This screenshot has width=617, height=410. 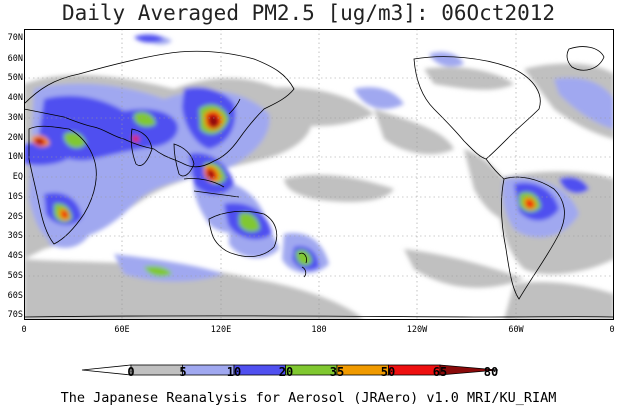 I want to click on colorbar-label-10: 10, so click(x=234, y=372).